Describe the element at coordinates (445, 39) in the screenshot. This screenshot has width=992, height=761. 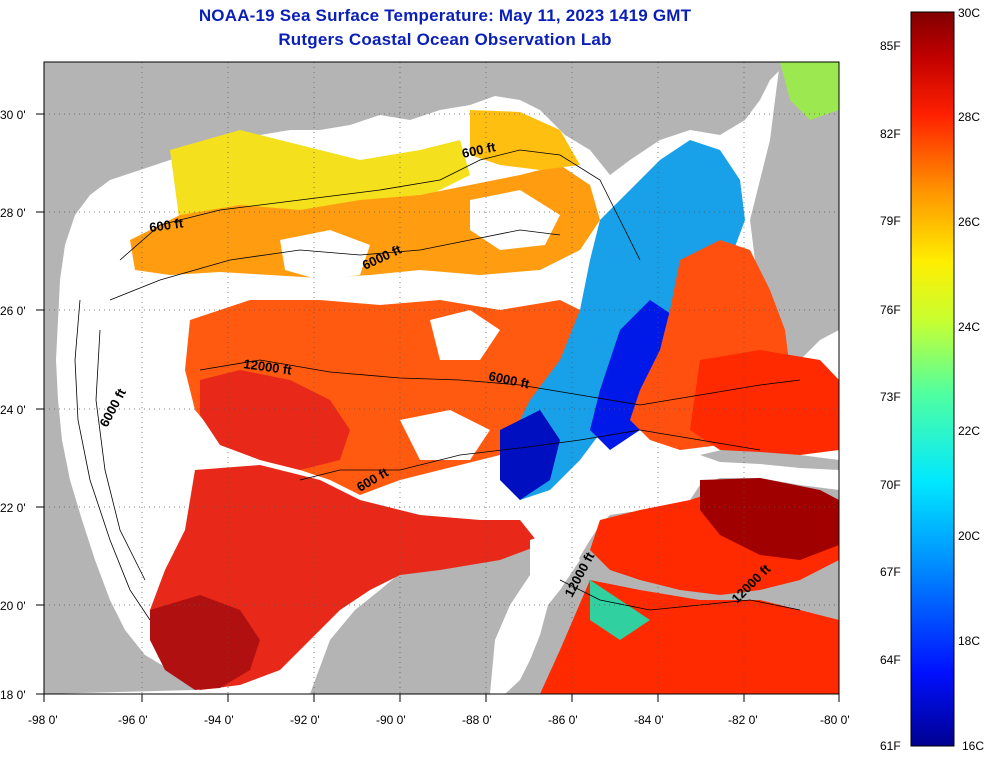
I see `map-subtitle: Rutgers Coastal Ocean Observation Lab` at that location.